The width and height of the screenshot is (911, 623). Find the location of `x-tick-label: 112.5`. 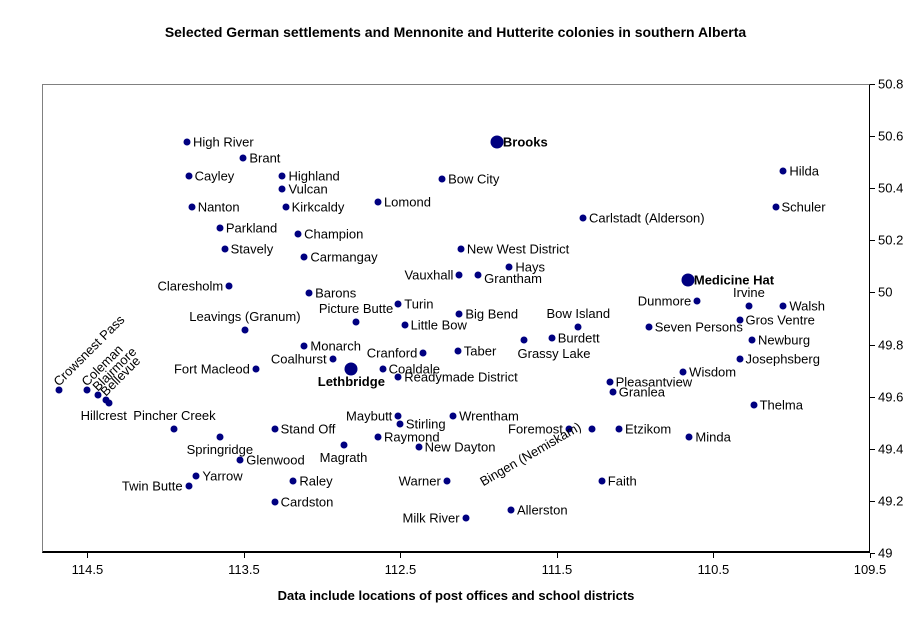

x-tick-label: 112.5 is located at coordinates (400, 569).